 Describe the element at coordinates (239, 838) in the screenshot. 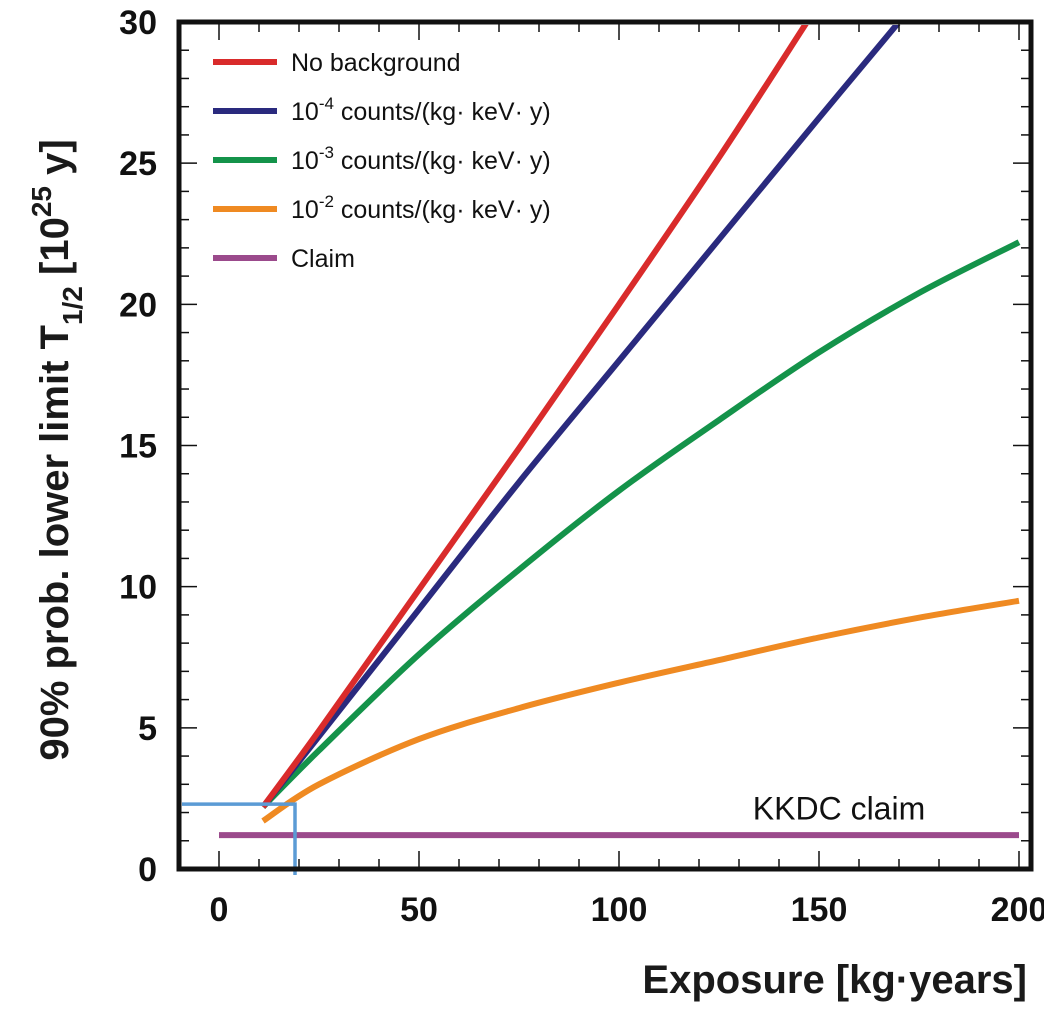

I see `highlight-bracket` at that location.